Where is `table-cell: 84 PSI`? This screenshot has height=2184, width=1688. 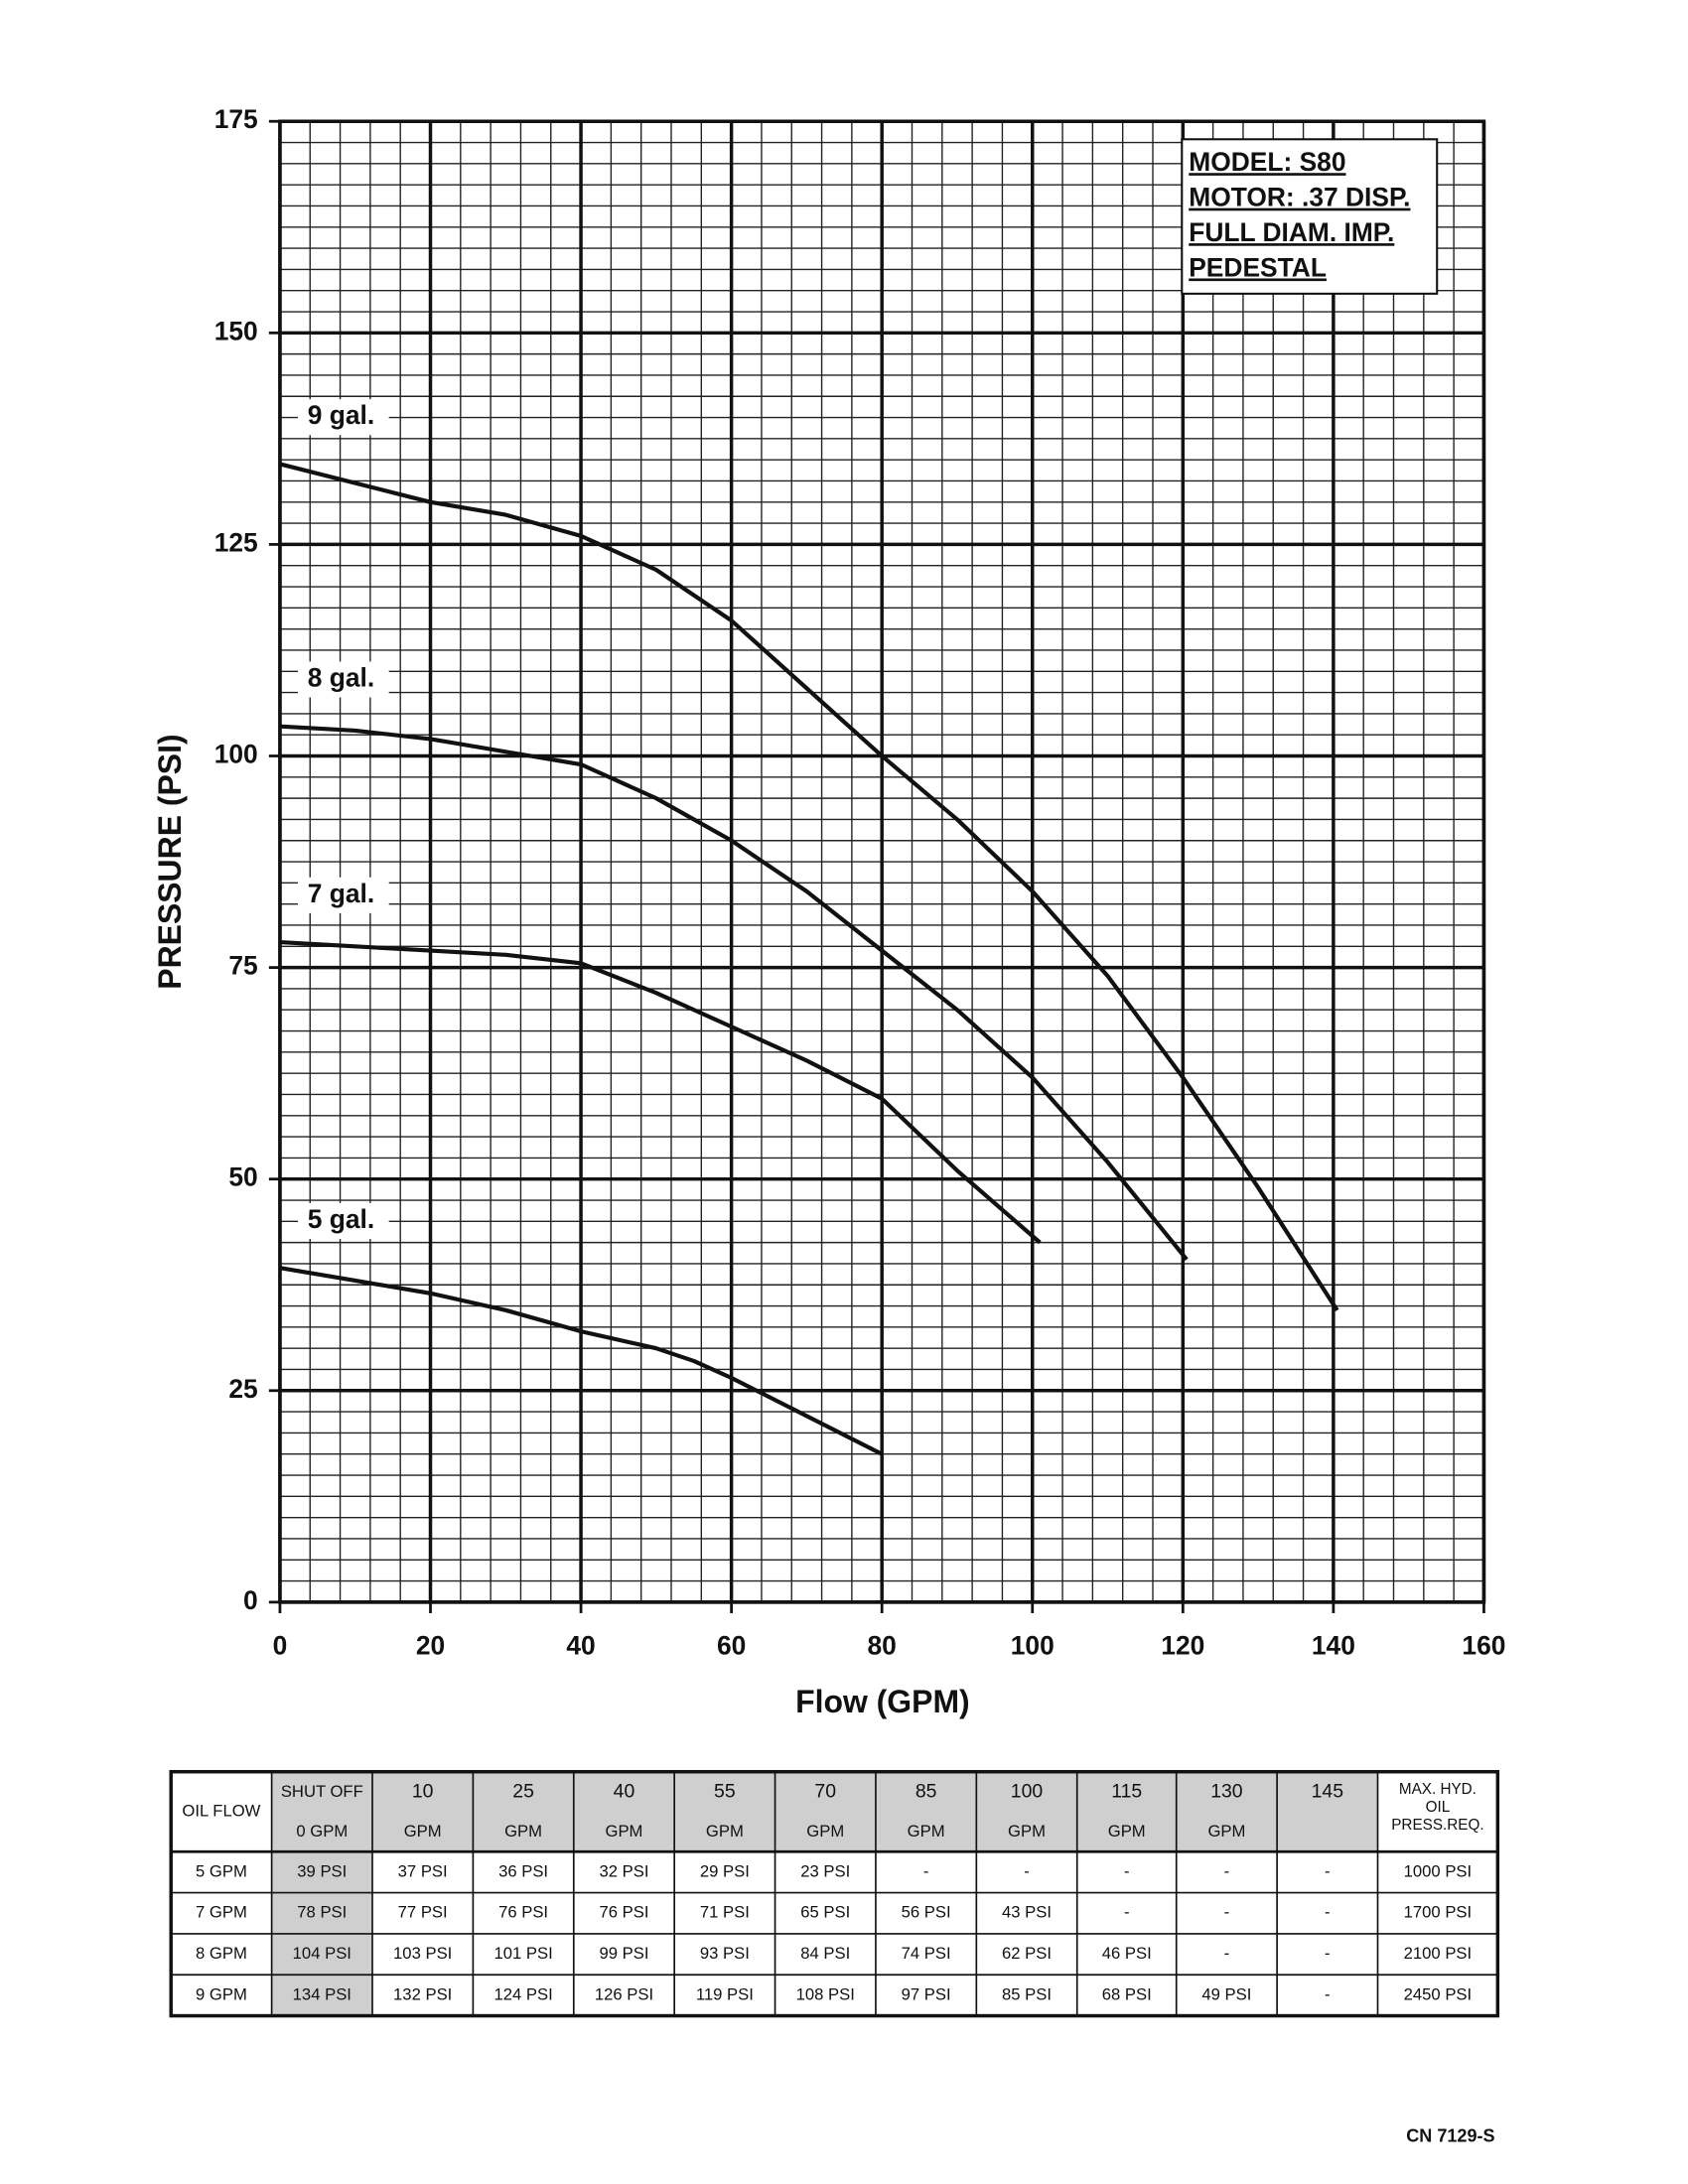
table-cell: 84 PSI is located at coordinates (825, 1953).